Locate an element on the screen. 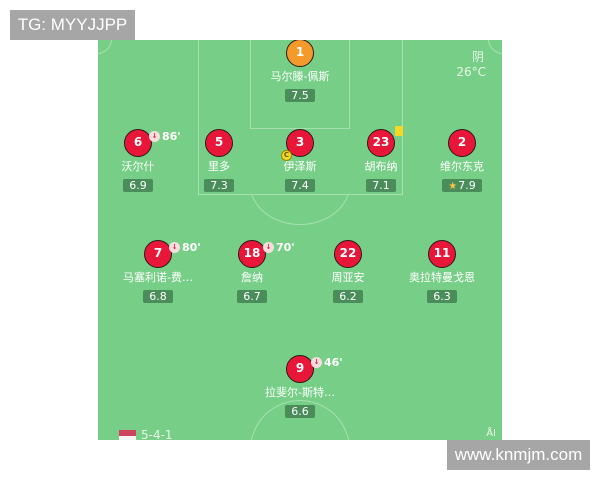 This screenshot has height=480, width=600. player-number: 1 is located at coordinates (300, 52).